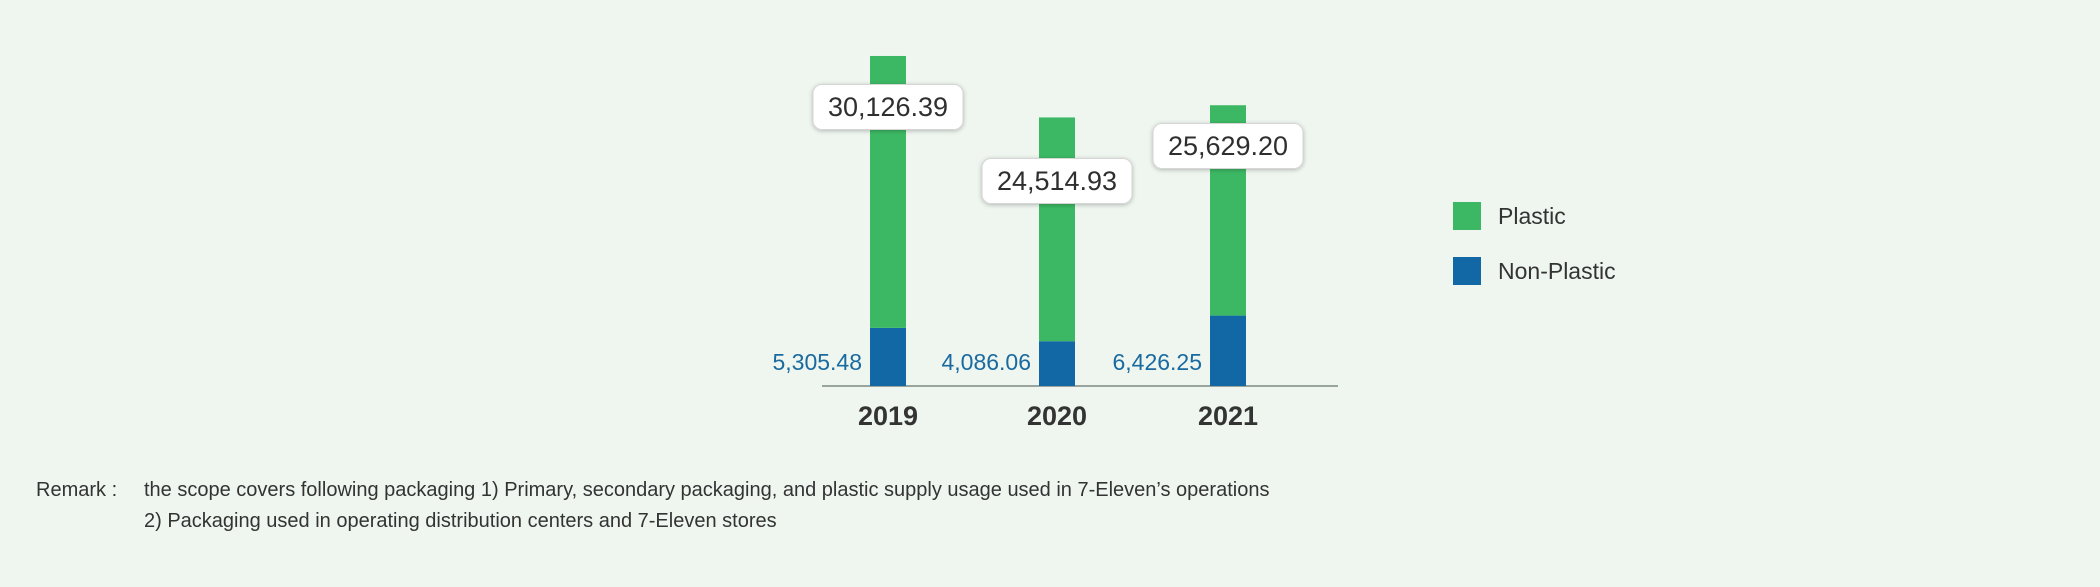  I want to click on bar-non-plastic-2021, so click(1228, 350).